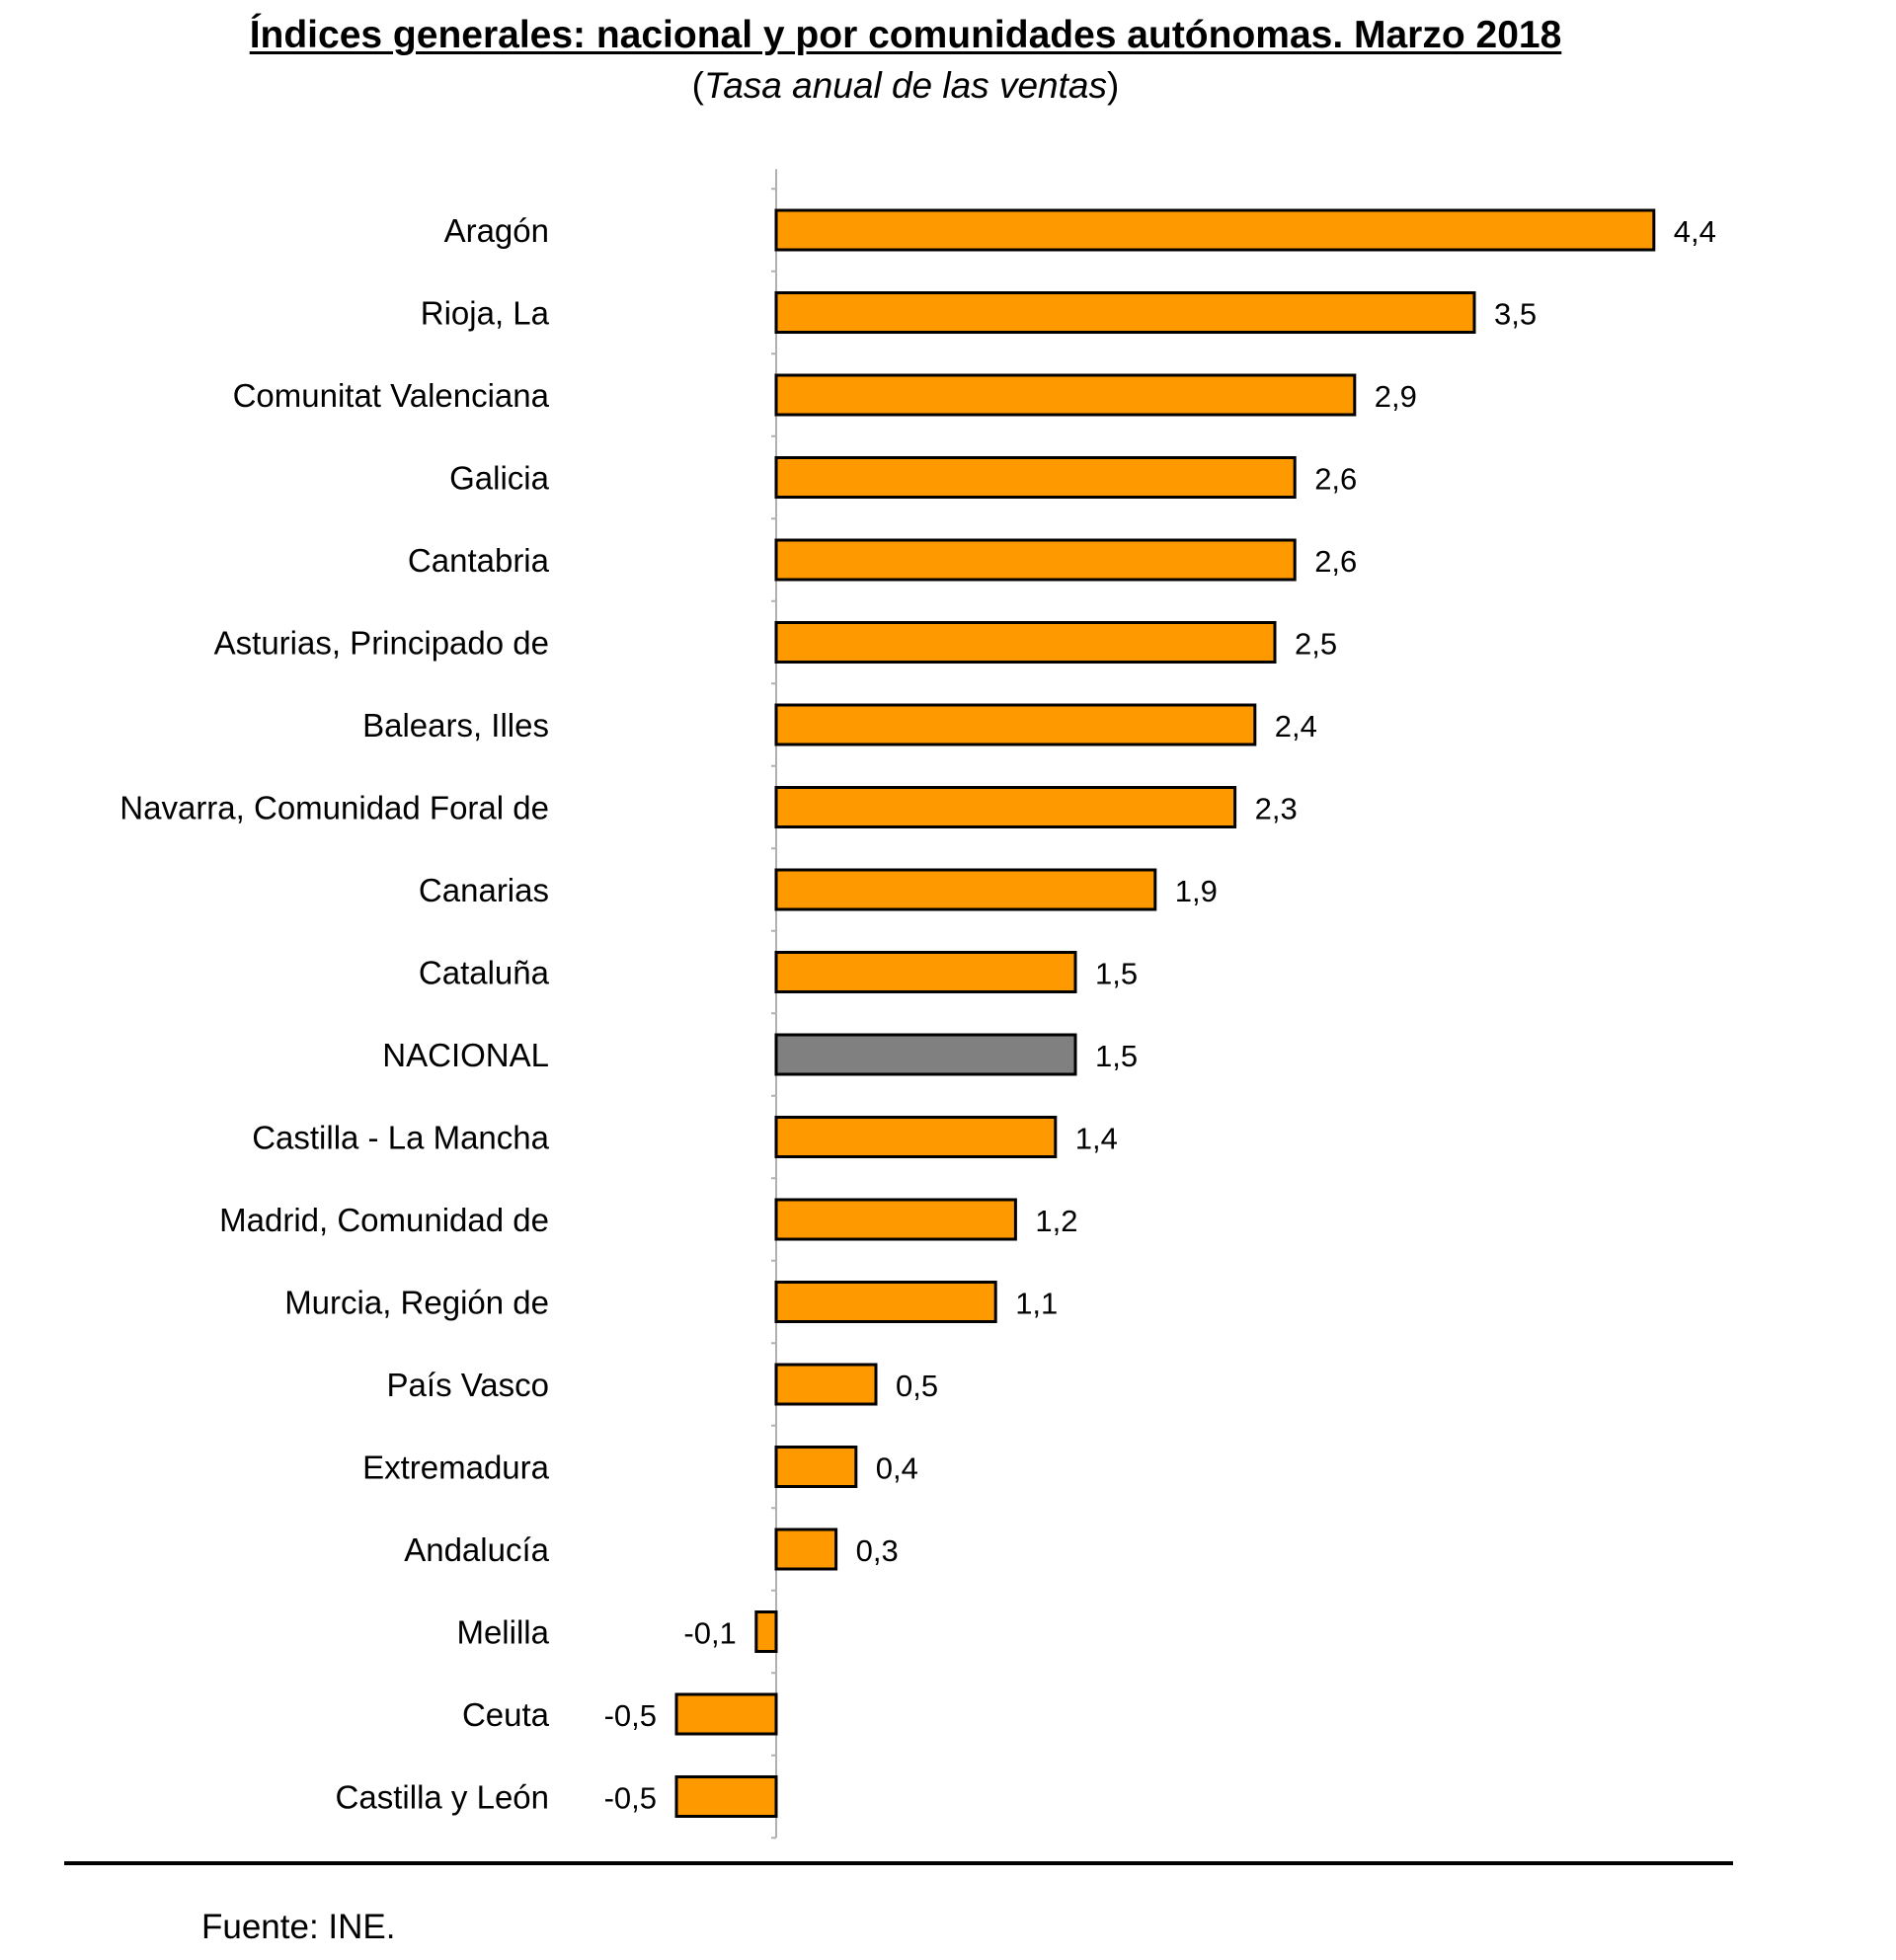 This screenshot has height=1960, width=1896. I want to click on bar-madrid-comunidad-de, so click(896, 1219).